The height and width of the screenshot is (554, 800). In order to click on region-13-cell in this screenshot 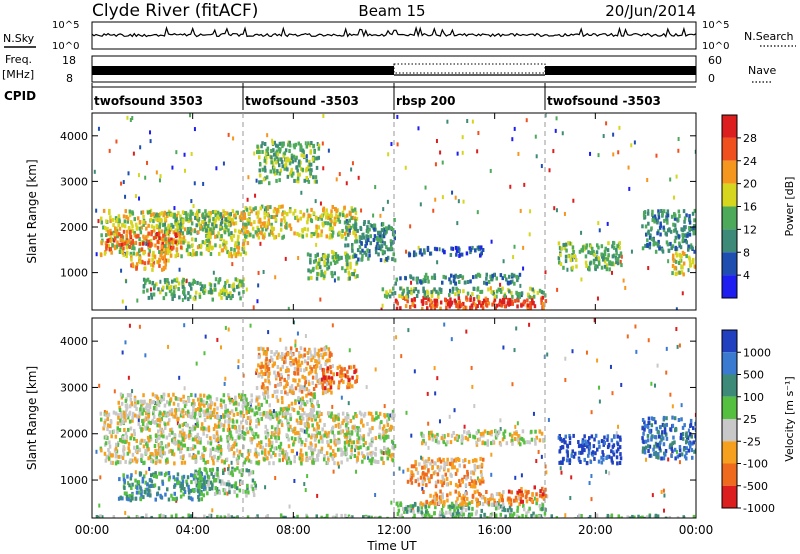, I will do `click(559, 243)`.